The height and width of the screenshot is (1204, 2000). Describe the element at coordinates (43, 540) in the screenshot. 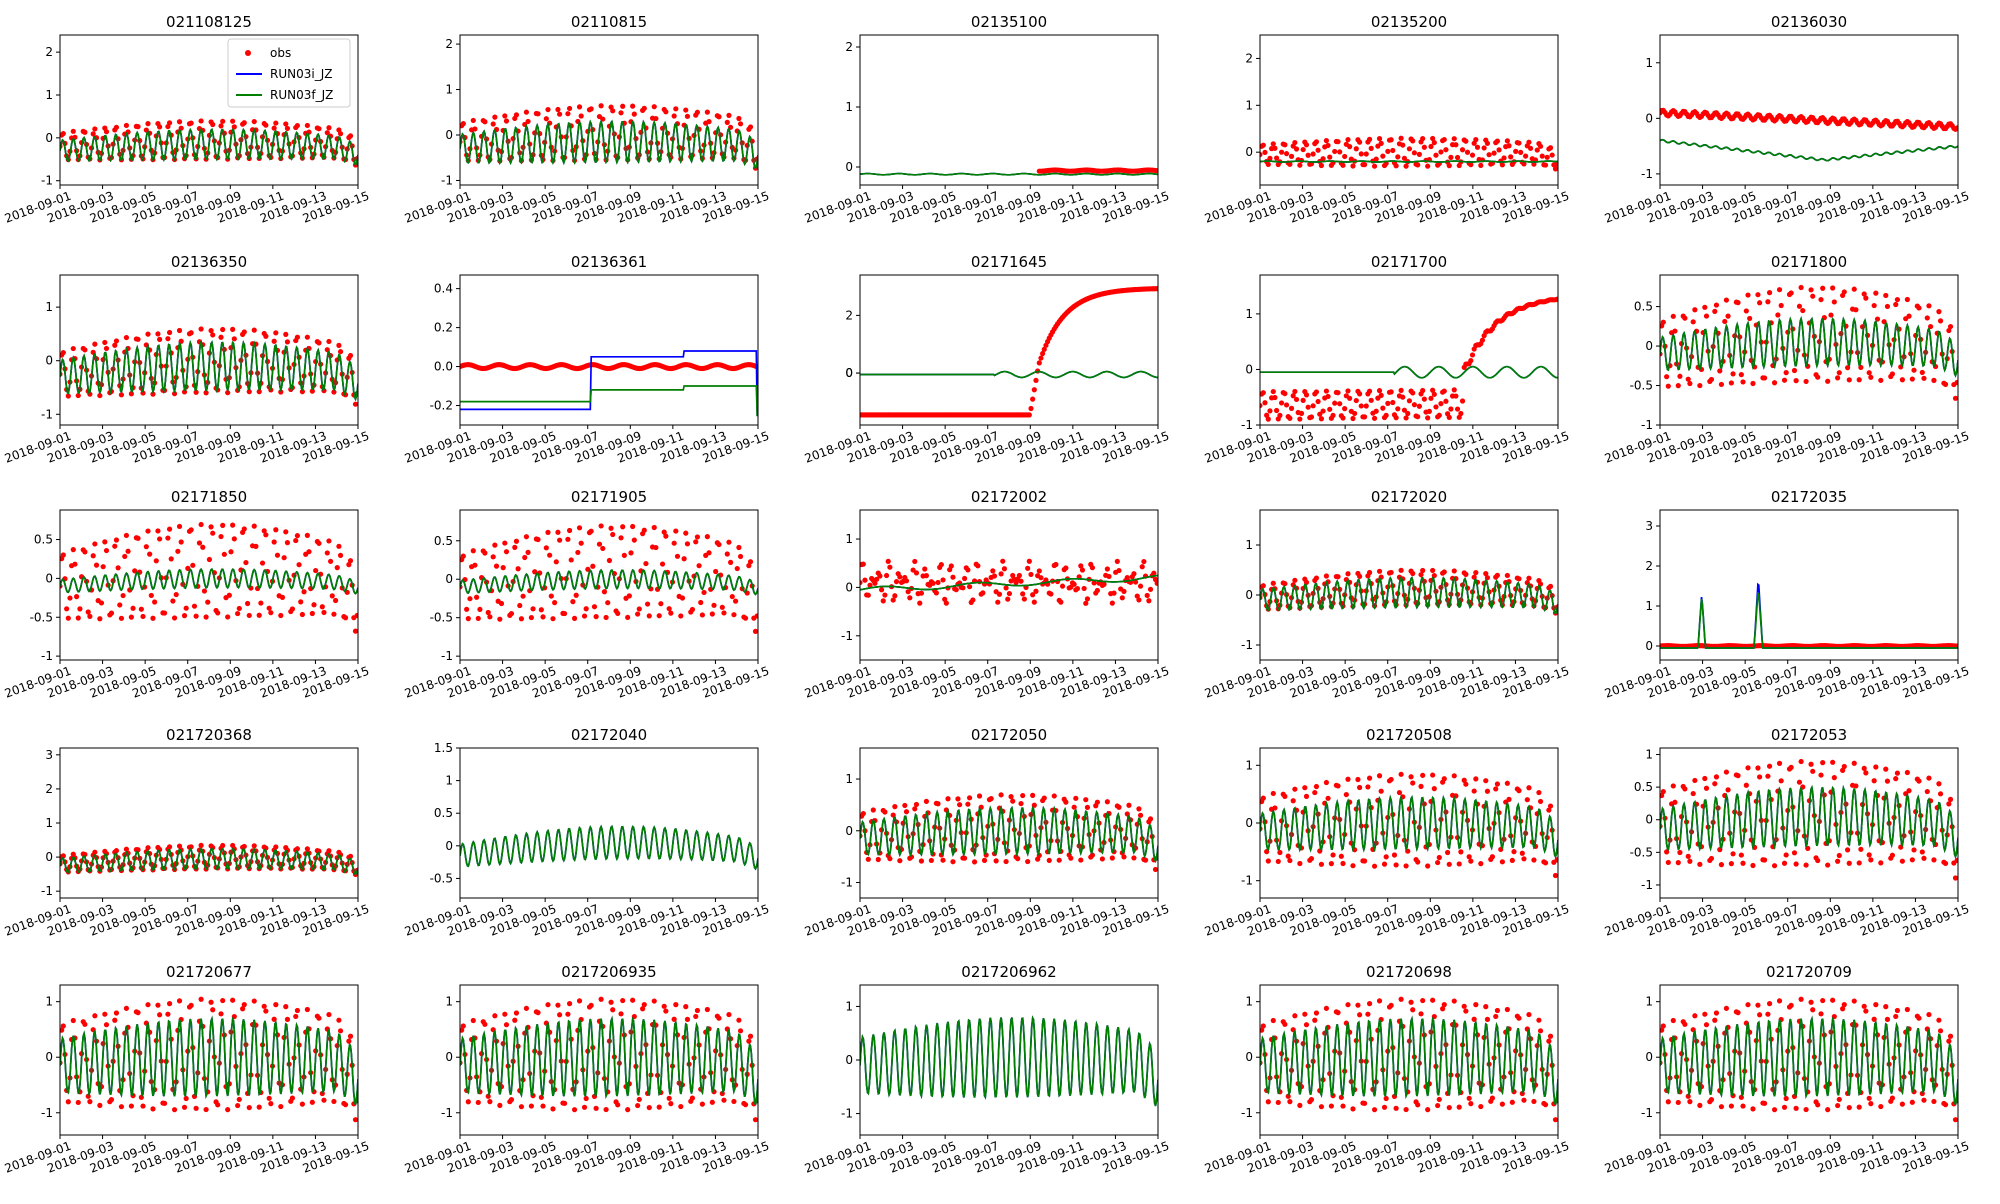

I see `y-tick-label: 0.5` at that location.